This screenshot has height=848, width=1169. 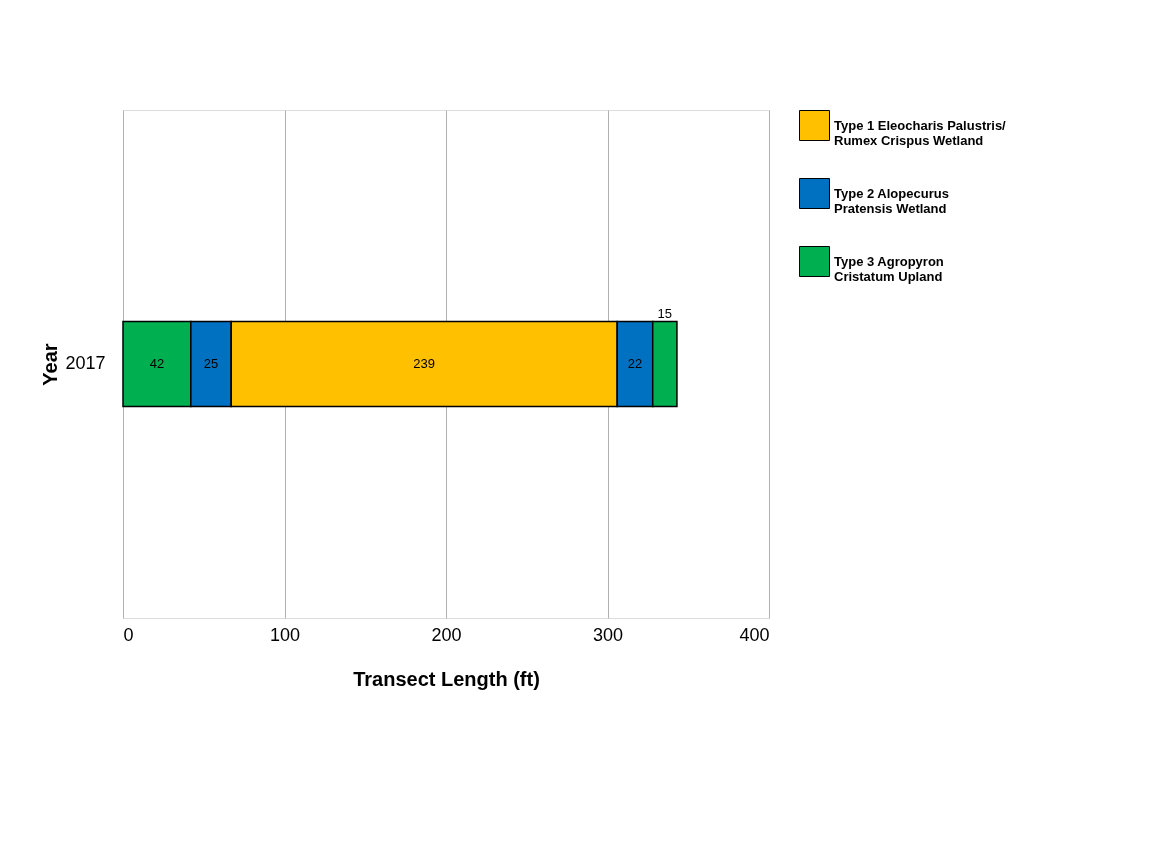 What do you see at coordinates (889, 268) in the screenshot?
I see `legend-label: Type 3 Agropyron Cristatum Upland` at bounding box center [889, 268].